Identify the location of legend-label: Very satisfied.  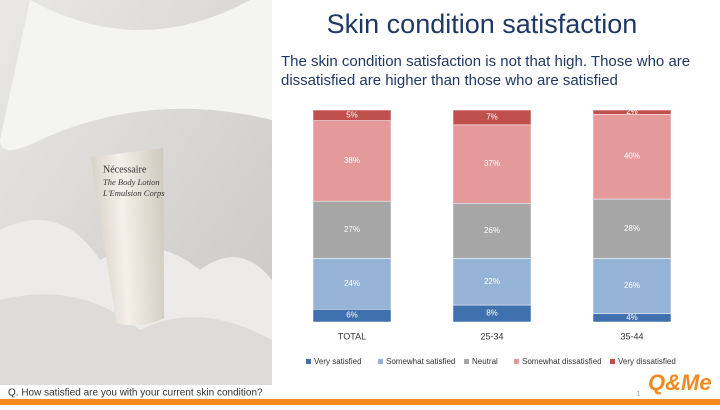
(338, 361).